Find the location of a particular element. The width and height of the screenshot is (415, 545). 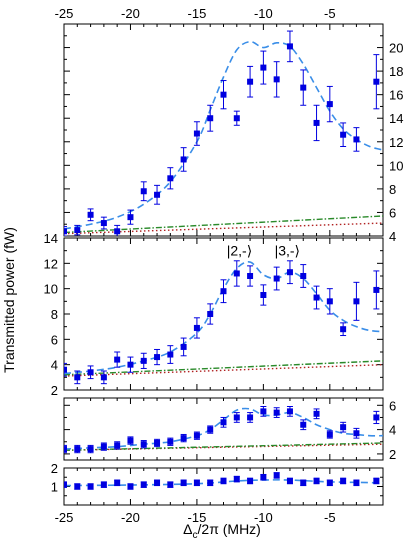

panel-1-dashdot-line is located at coordinates (223, 224).